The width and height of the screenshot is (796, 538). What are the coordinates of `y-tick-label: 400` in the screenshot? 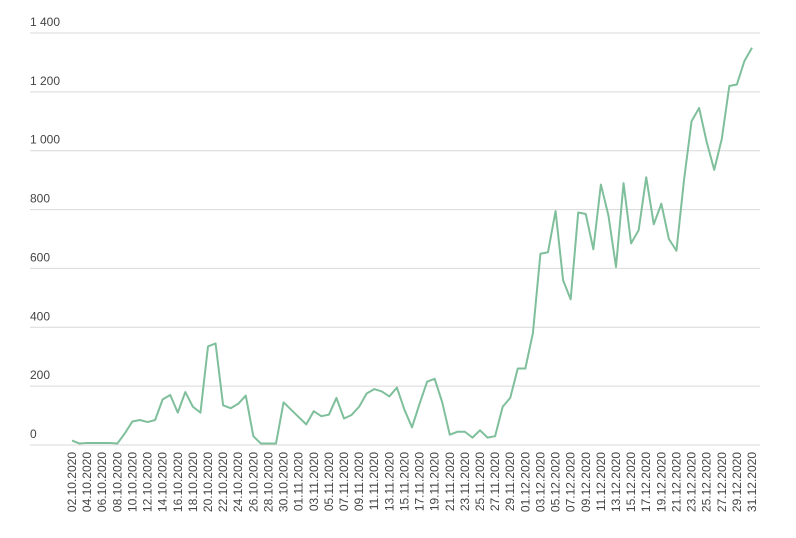 It's located at (40, 316).